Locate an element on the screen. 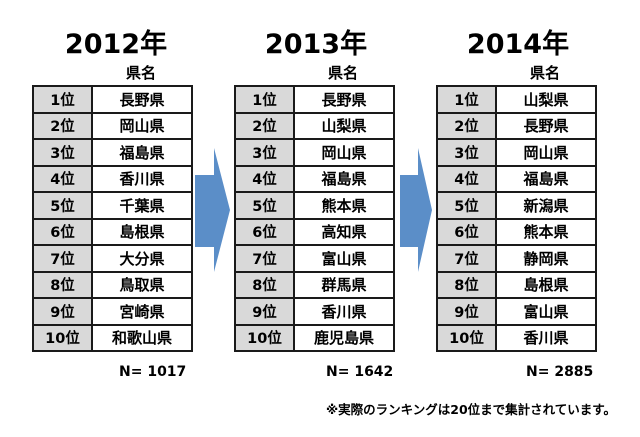 Image resolution: width=640 pixels, height=437 pixels. table-row: 8位 鳥取県 is located at coordinates (112, 284).